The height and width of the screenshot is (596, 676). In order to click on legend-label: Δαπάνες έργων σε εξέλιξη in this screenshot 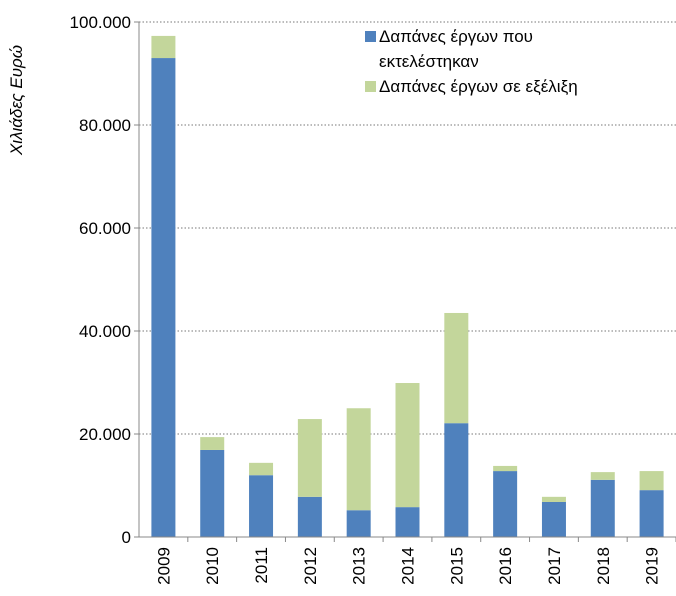, I will do `click(478, 86)`.